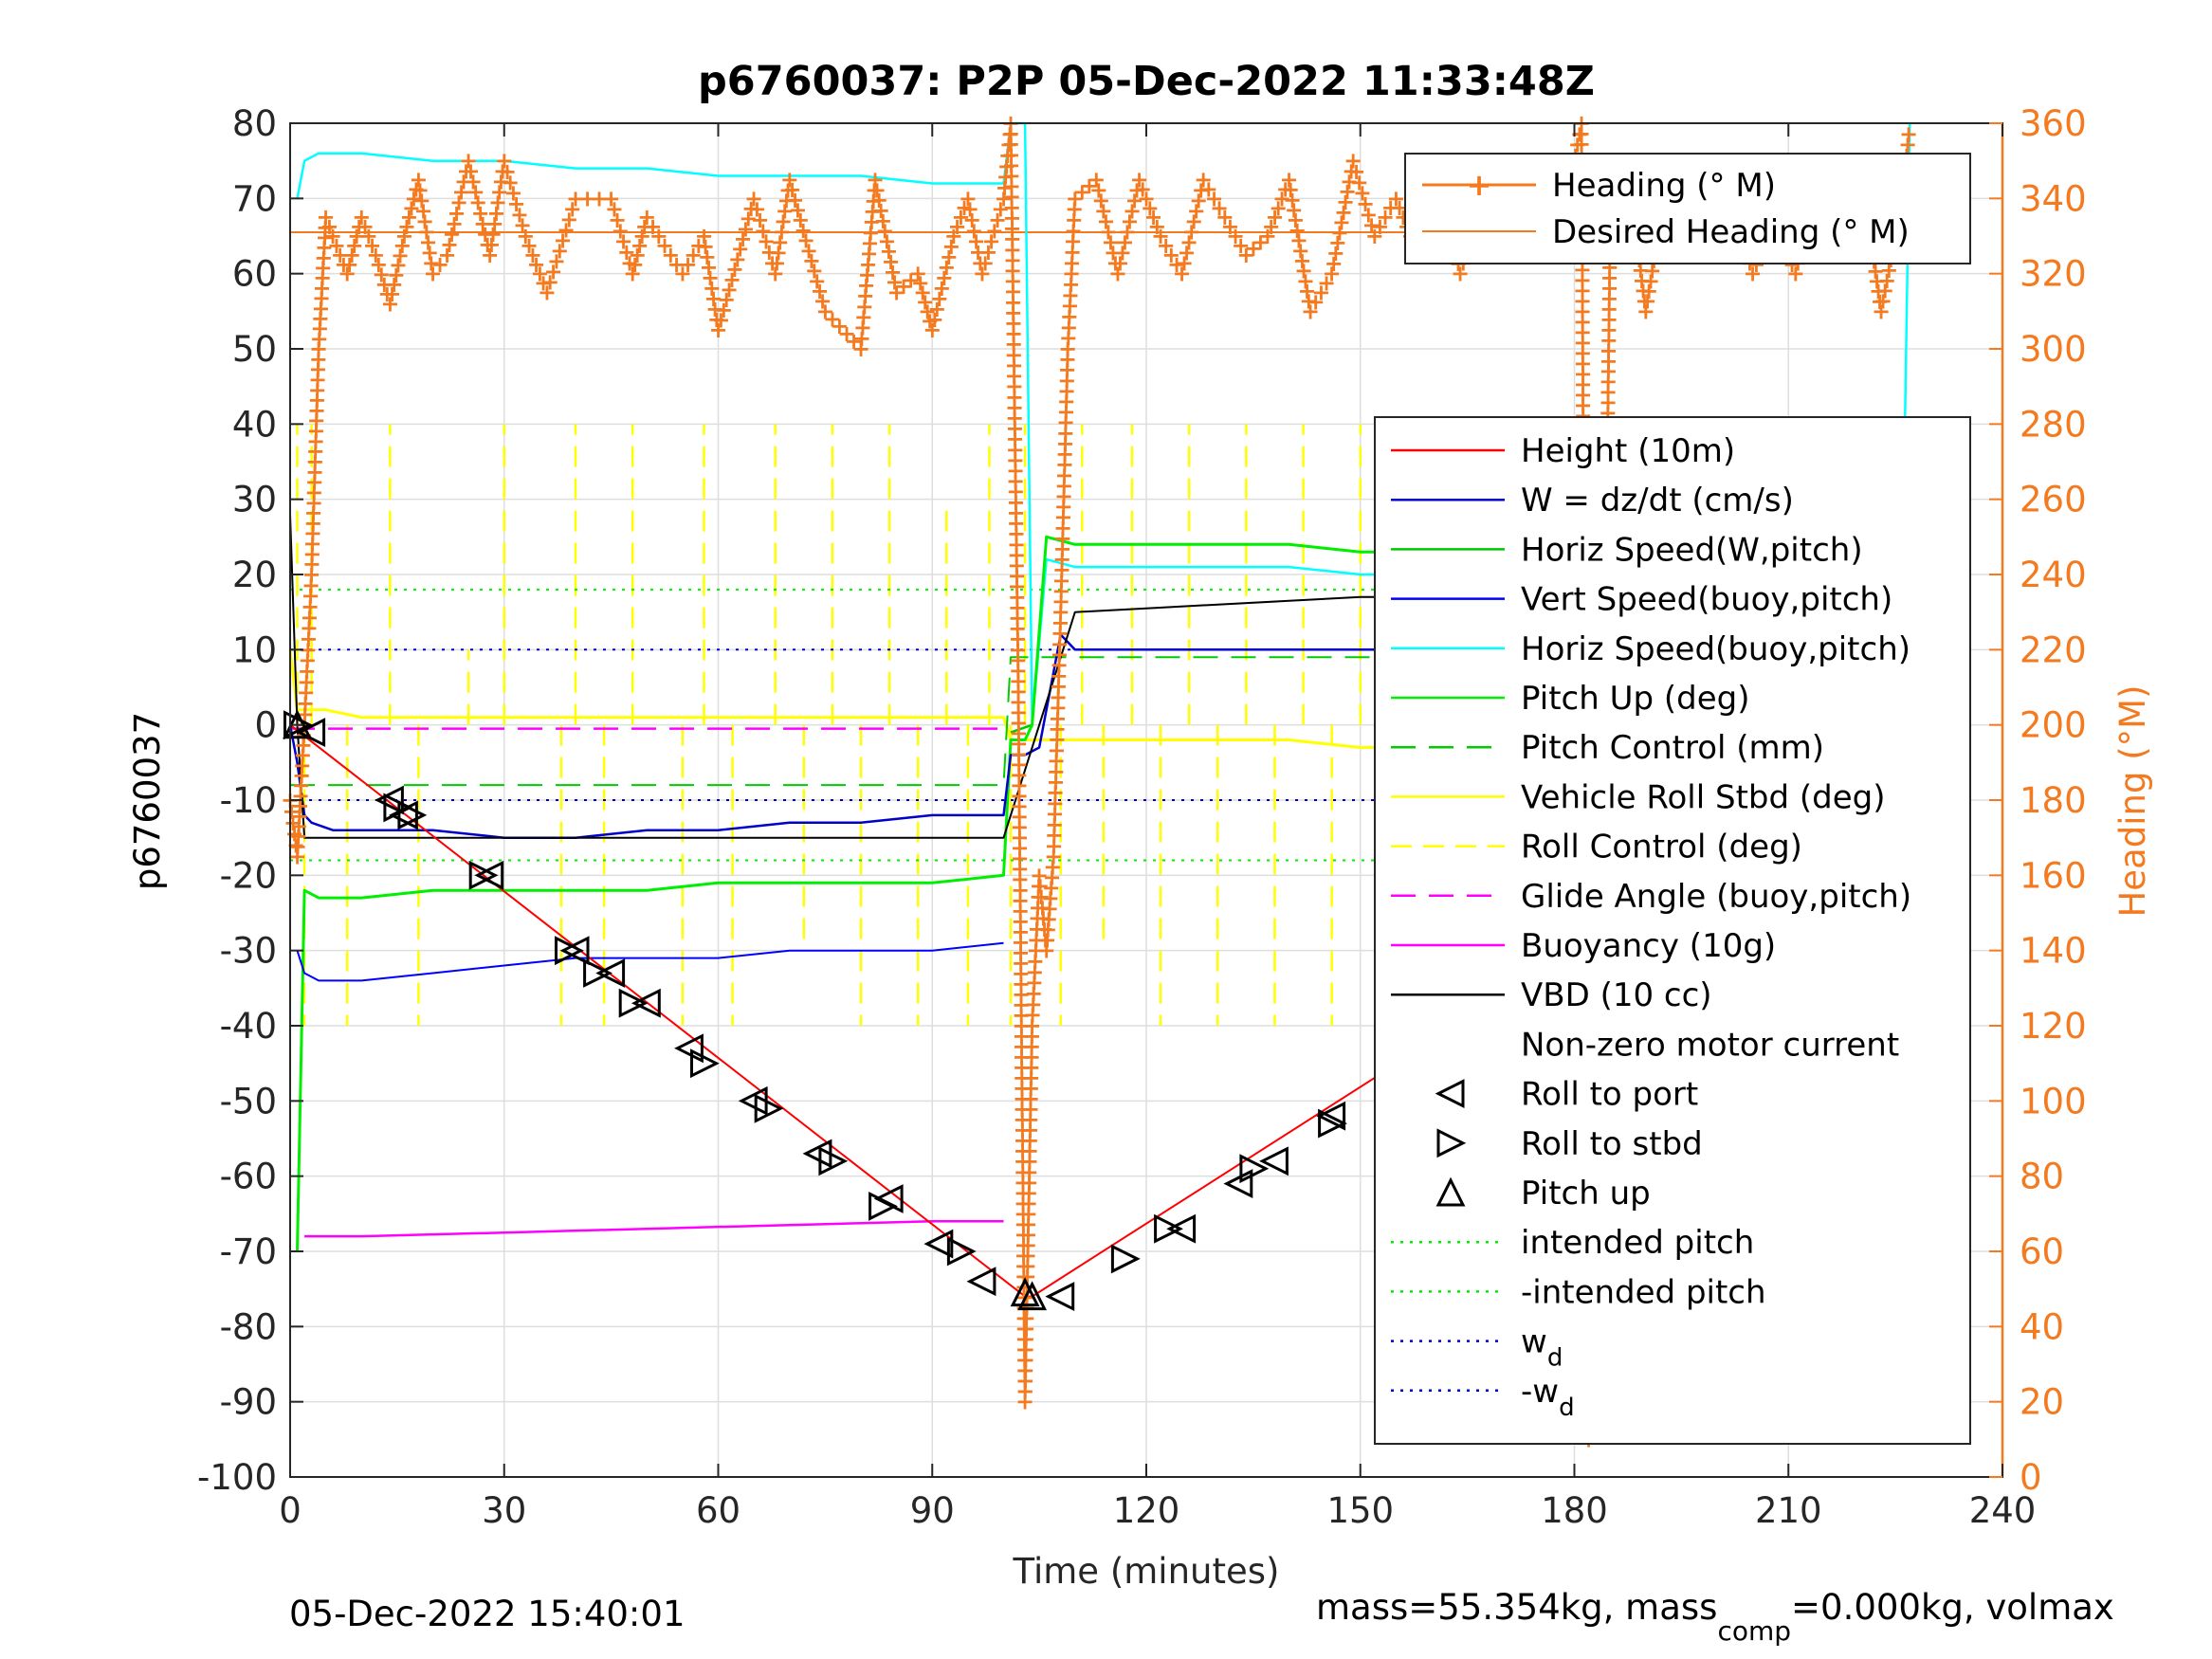 The width and height of the screenshot is (2212, 1659). I want to click on y-right-tick-label-240: 240, so click(2053, 575).